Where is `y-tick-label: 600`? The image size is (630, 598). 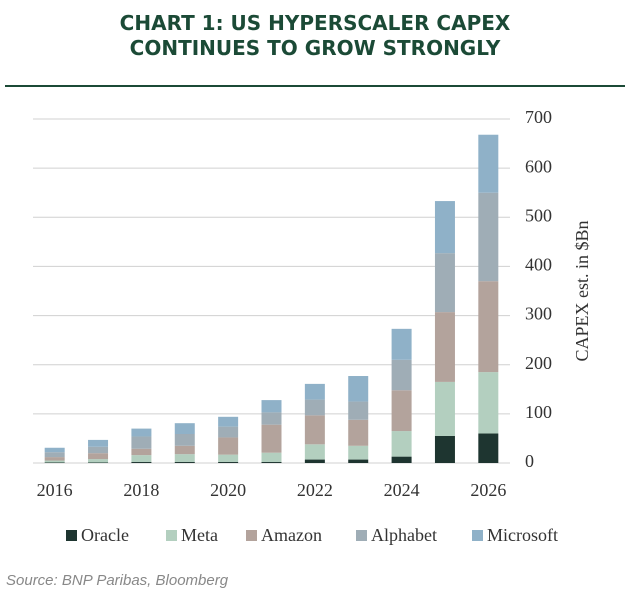 y-tick-label: 600 is located at coordinates (538, 166).